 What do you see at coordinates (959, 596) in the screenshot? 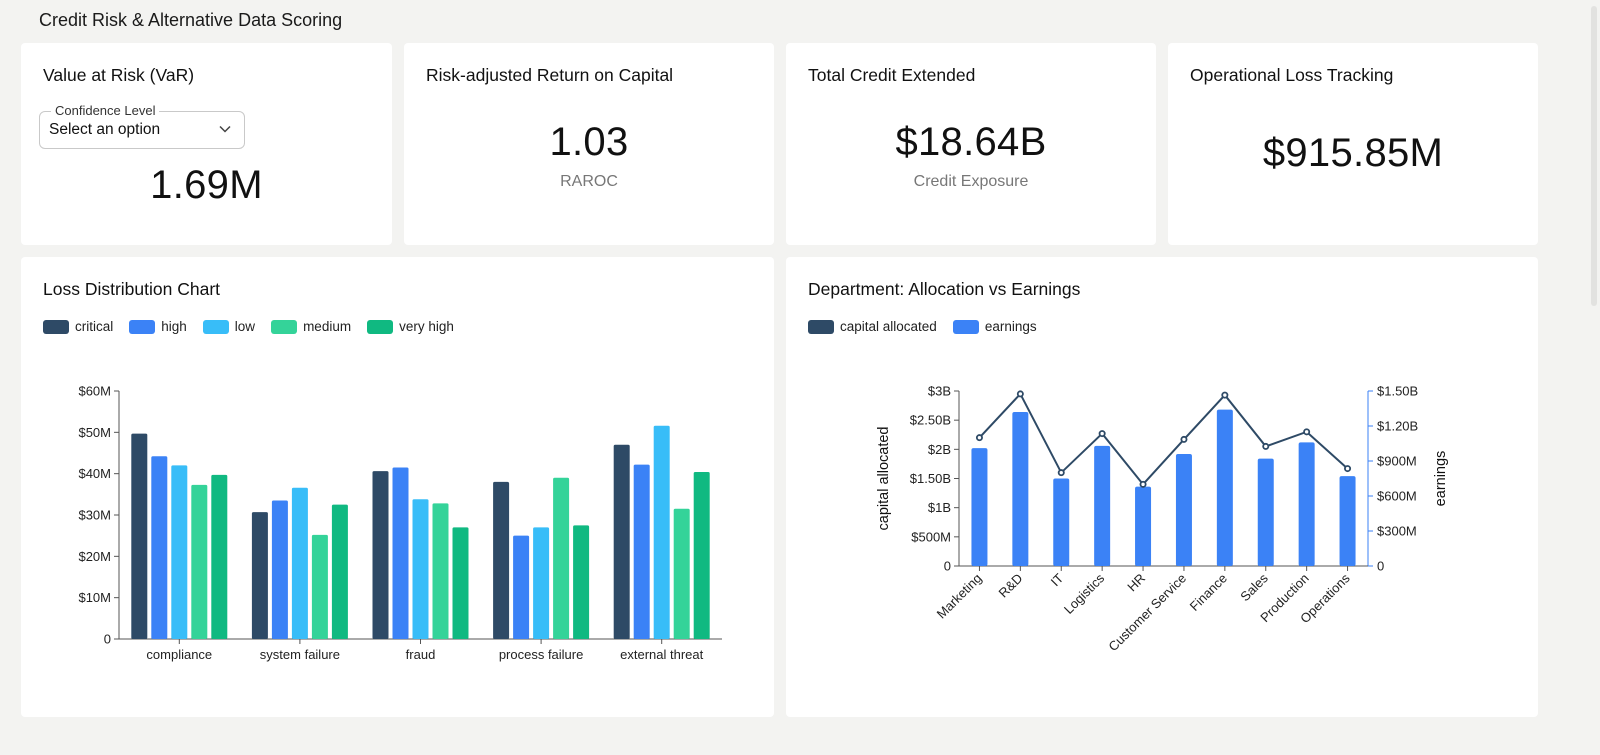
I see `x-tick-label: Marketing` at bounding box center [959, 596].